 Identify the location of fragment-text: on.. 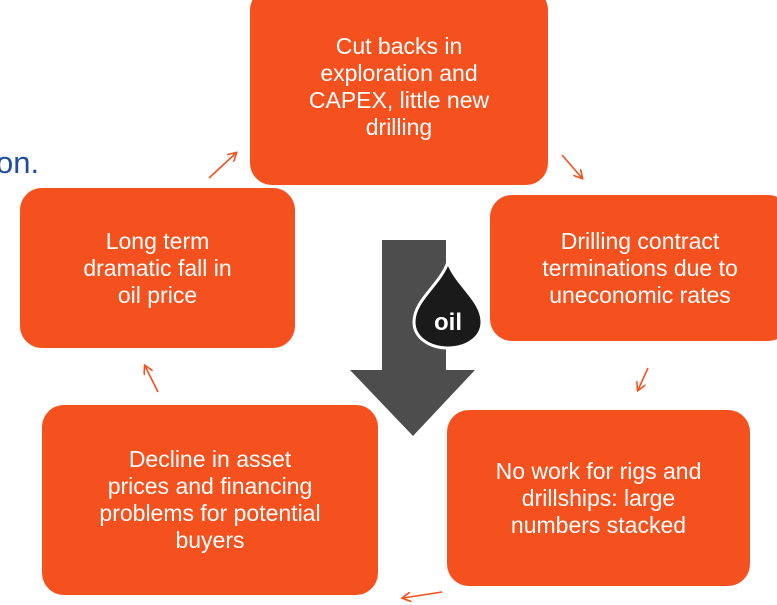
(20, 162).